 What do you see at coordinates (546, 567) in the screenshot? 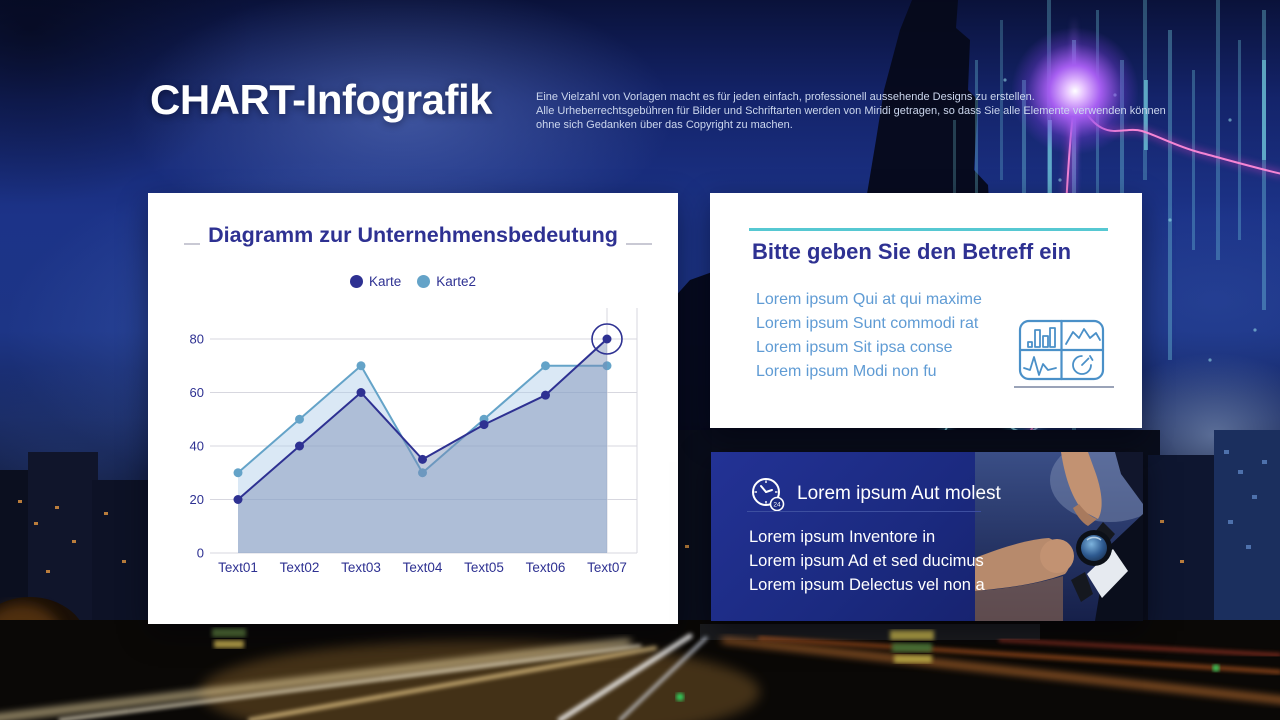
I see `svg-text: Text06` at bounding box center [546, 567].